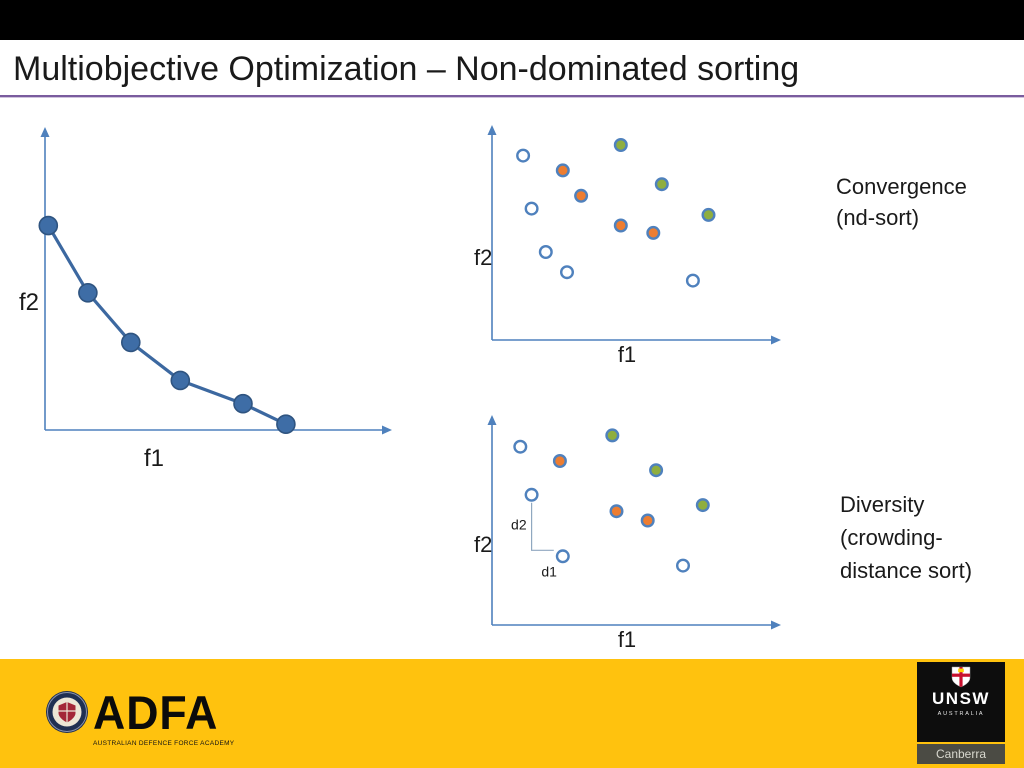 The height and width of the screenshot is (768, 1024). Describe the element at coordinates (542, 526) in the screenshot. I see `crowding-distance-bracket` at that location.